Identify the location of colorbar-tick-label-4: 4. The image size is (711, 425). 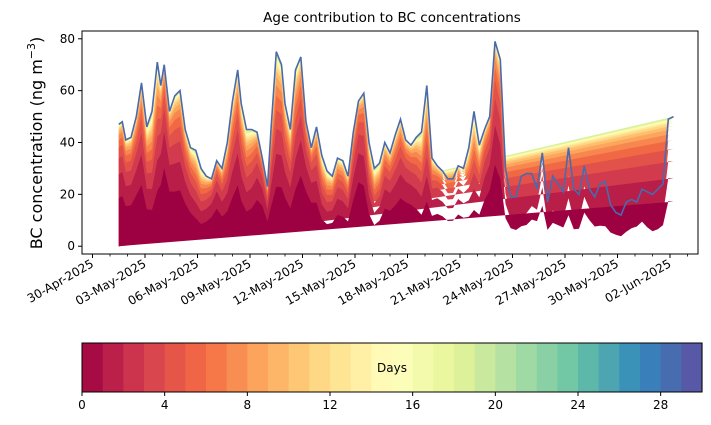
(165, 405).